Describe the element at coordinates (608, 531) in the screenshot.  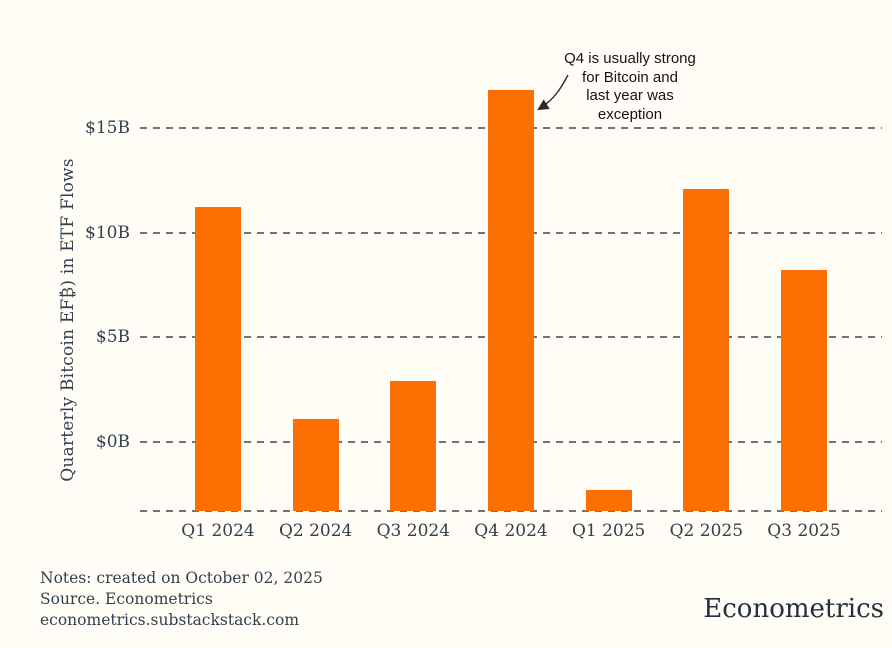
I see `x-tick-label: Q1 2025` at that location.